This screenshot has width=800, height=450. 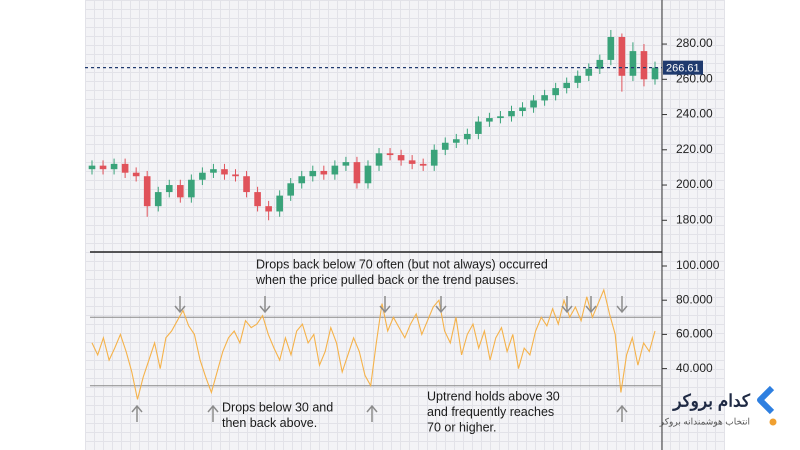 What do you see at coordinates (694, 219) in the screenshot?
I see `y-tick-label: 180.00` at bounding box center [694, 219].